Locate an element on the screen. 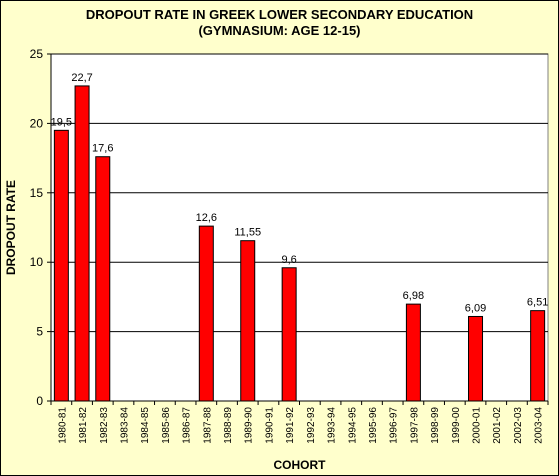 Image resolution: width=559 pixels, height=476 pixels. x-tick-label: 2001-02 is located at coordinates (497, 425).